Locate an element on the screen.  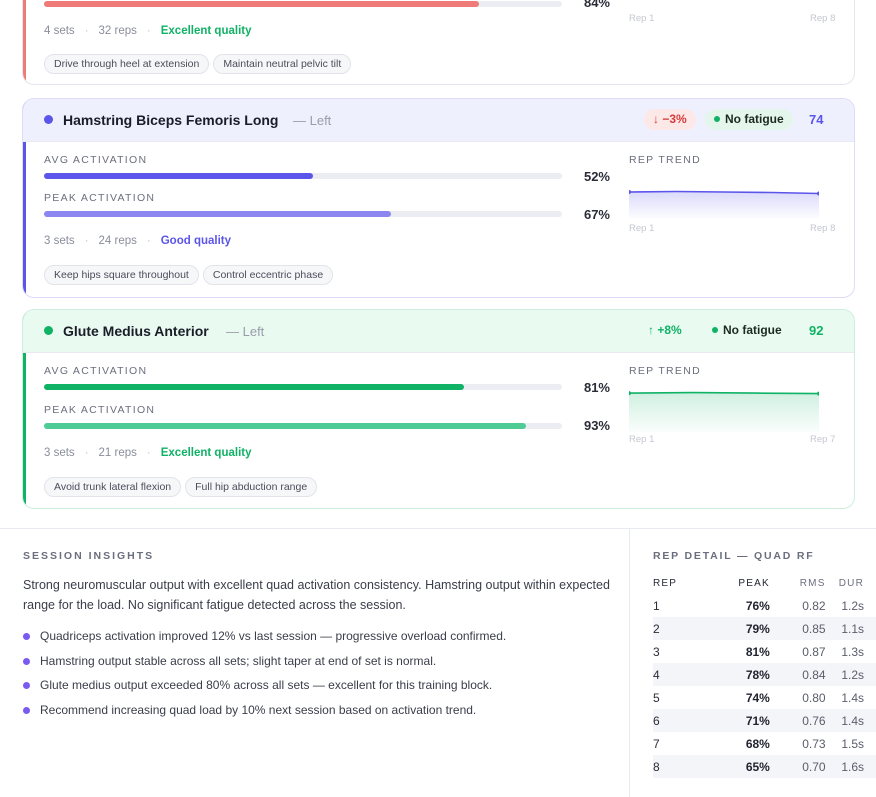
rep-rms: 0.70 is located at coordinates (797, 766).